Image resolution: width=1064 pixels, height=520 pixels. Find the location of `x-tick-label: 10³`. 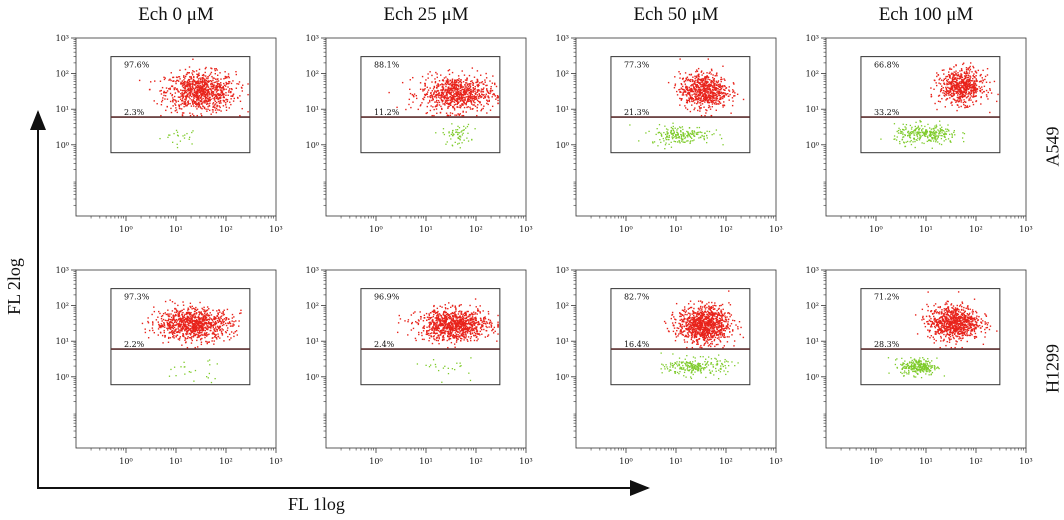

x-tick-label: 10³ is located at coordinates (775, 229).